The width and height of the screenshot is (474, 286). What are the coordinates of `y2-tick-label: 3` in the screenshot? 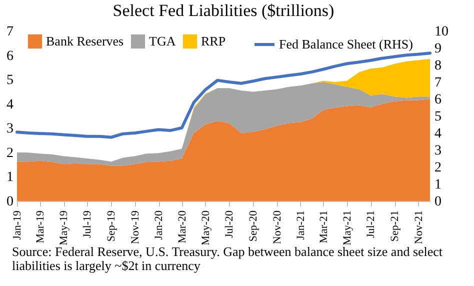 It's located at (438, 151).